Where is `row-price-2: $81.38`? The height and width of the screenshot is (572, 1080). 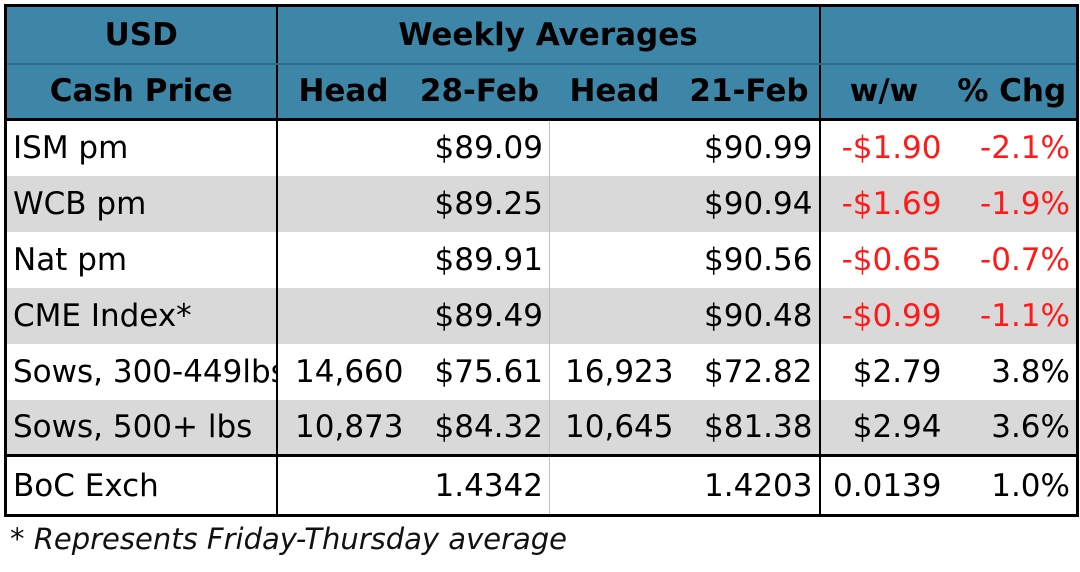 row-price-2: $81.38 is located at coordinates (749, 427).